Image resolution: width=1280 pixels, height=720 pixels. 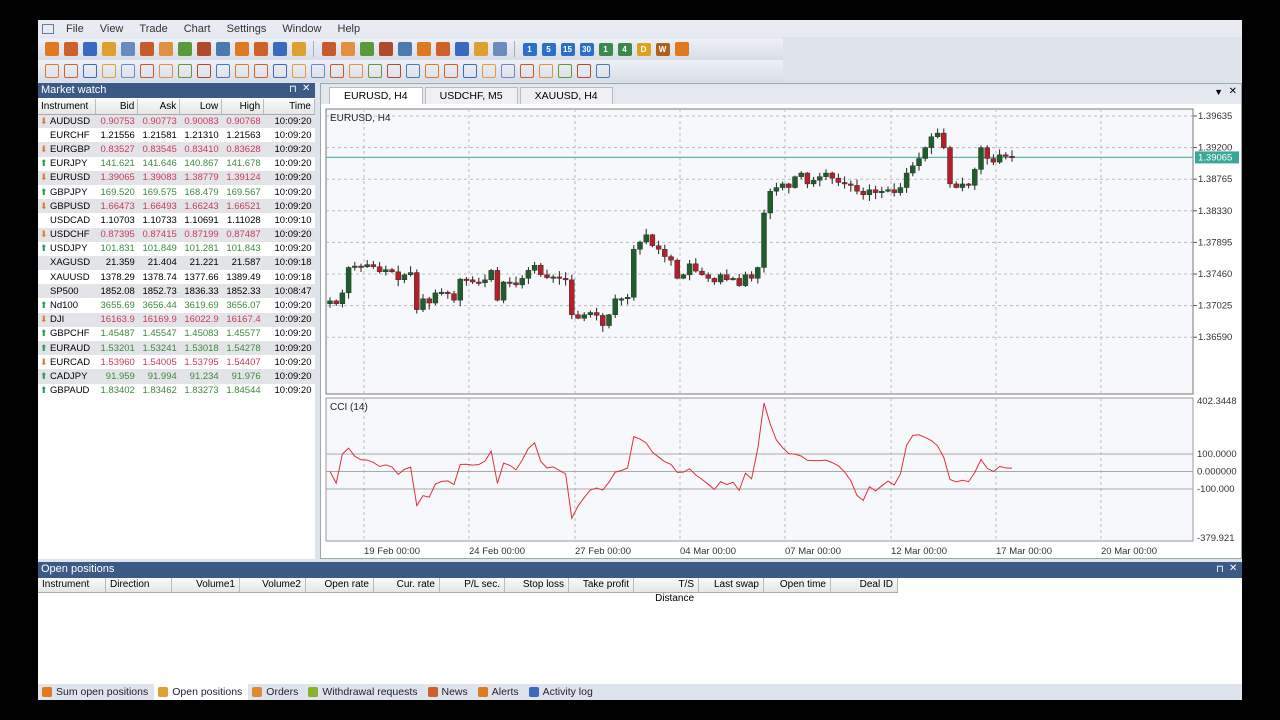 What do you see at coordinates (567, 49) in the screenshot?
I see `timeframe-button: 15` at bounding box center [567, 49].